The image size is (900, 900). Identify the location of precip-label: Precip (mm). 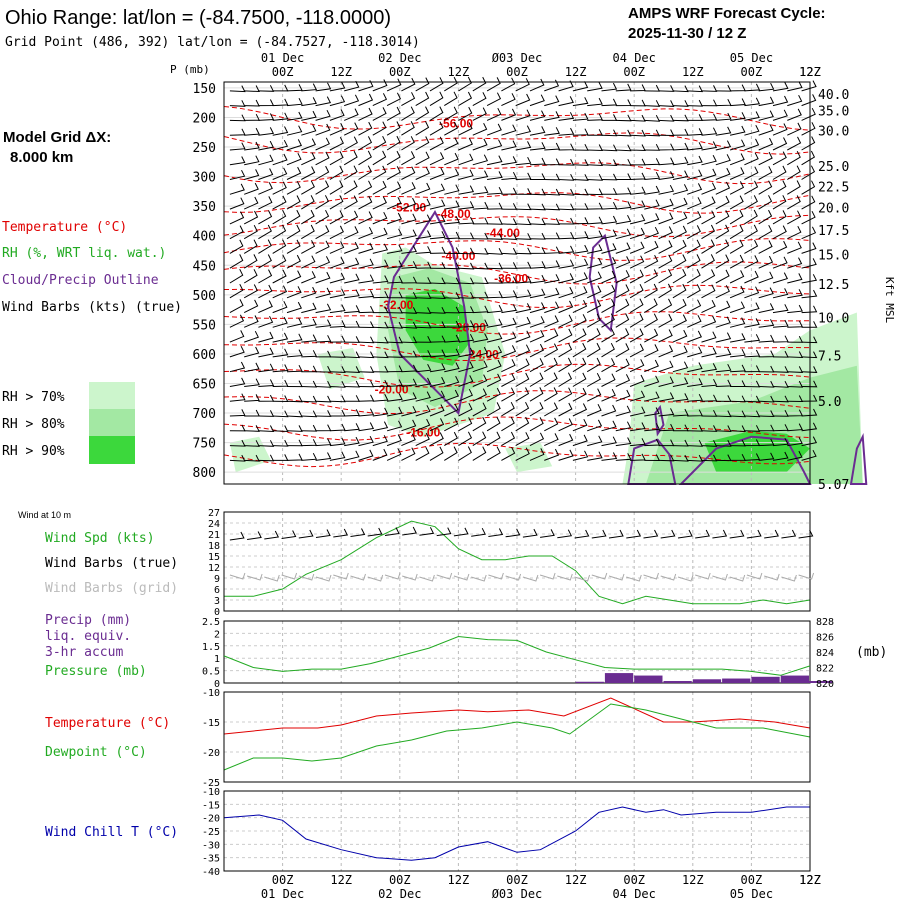
(88, 620).